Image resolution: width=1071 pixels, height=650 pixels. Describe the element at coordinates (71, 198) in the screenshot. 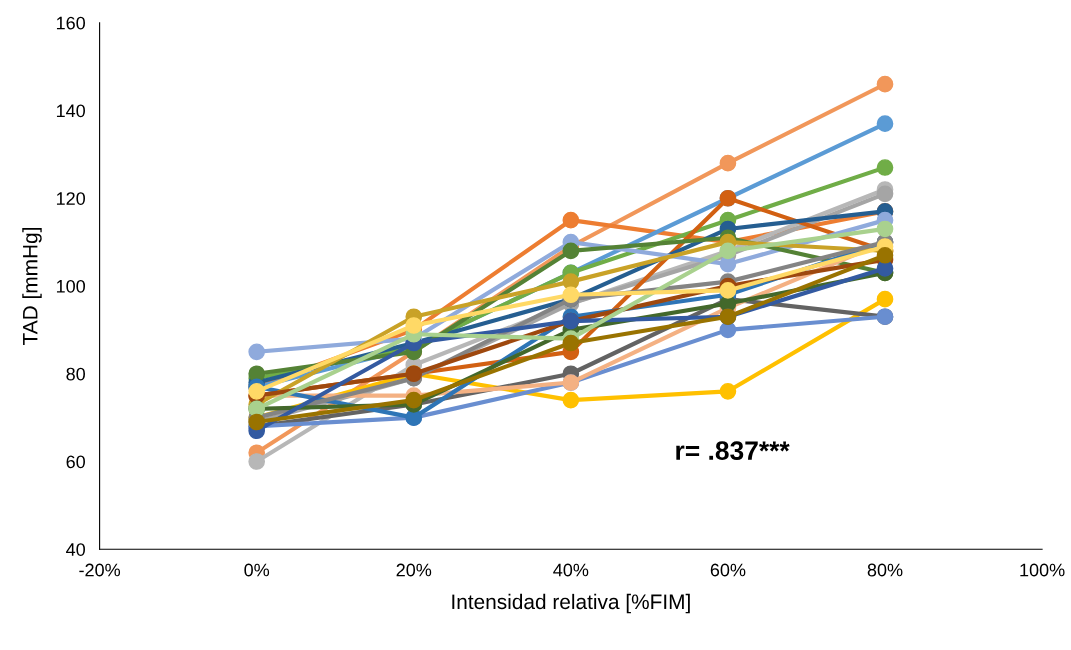

I see `y-tick-label: 120` at that location.